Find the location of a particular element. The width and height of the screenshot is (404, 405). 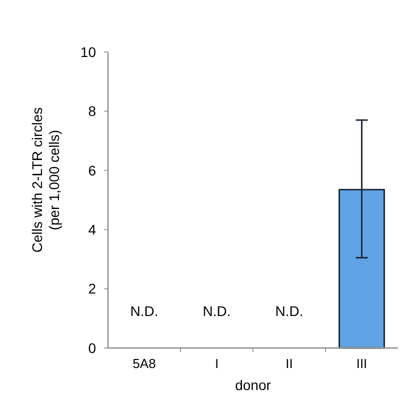

y-tick-label: 0 is located at coordinates (92, 348).